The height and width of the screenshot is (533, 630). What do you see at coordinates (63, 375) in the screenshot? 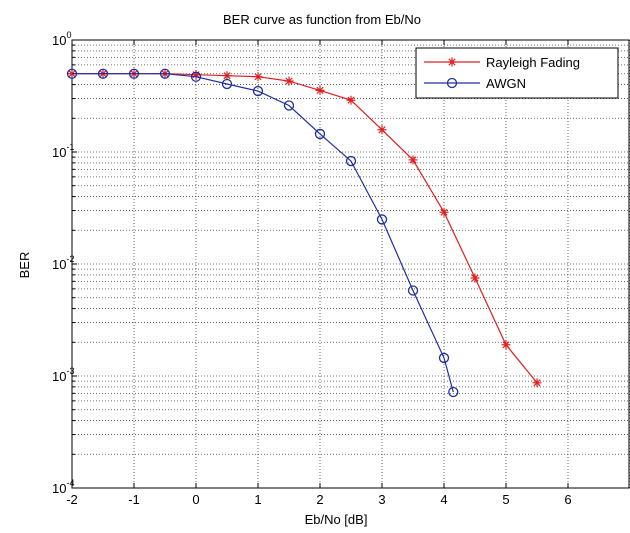
I see `y-tick-label: 10⁻³` at bounding box center [63, 375].